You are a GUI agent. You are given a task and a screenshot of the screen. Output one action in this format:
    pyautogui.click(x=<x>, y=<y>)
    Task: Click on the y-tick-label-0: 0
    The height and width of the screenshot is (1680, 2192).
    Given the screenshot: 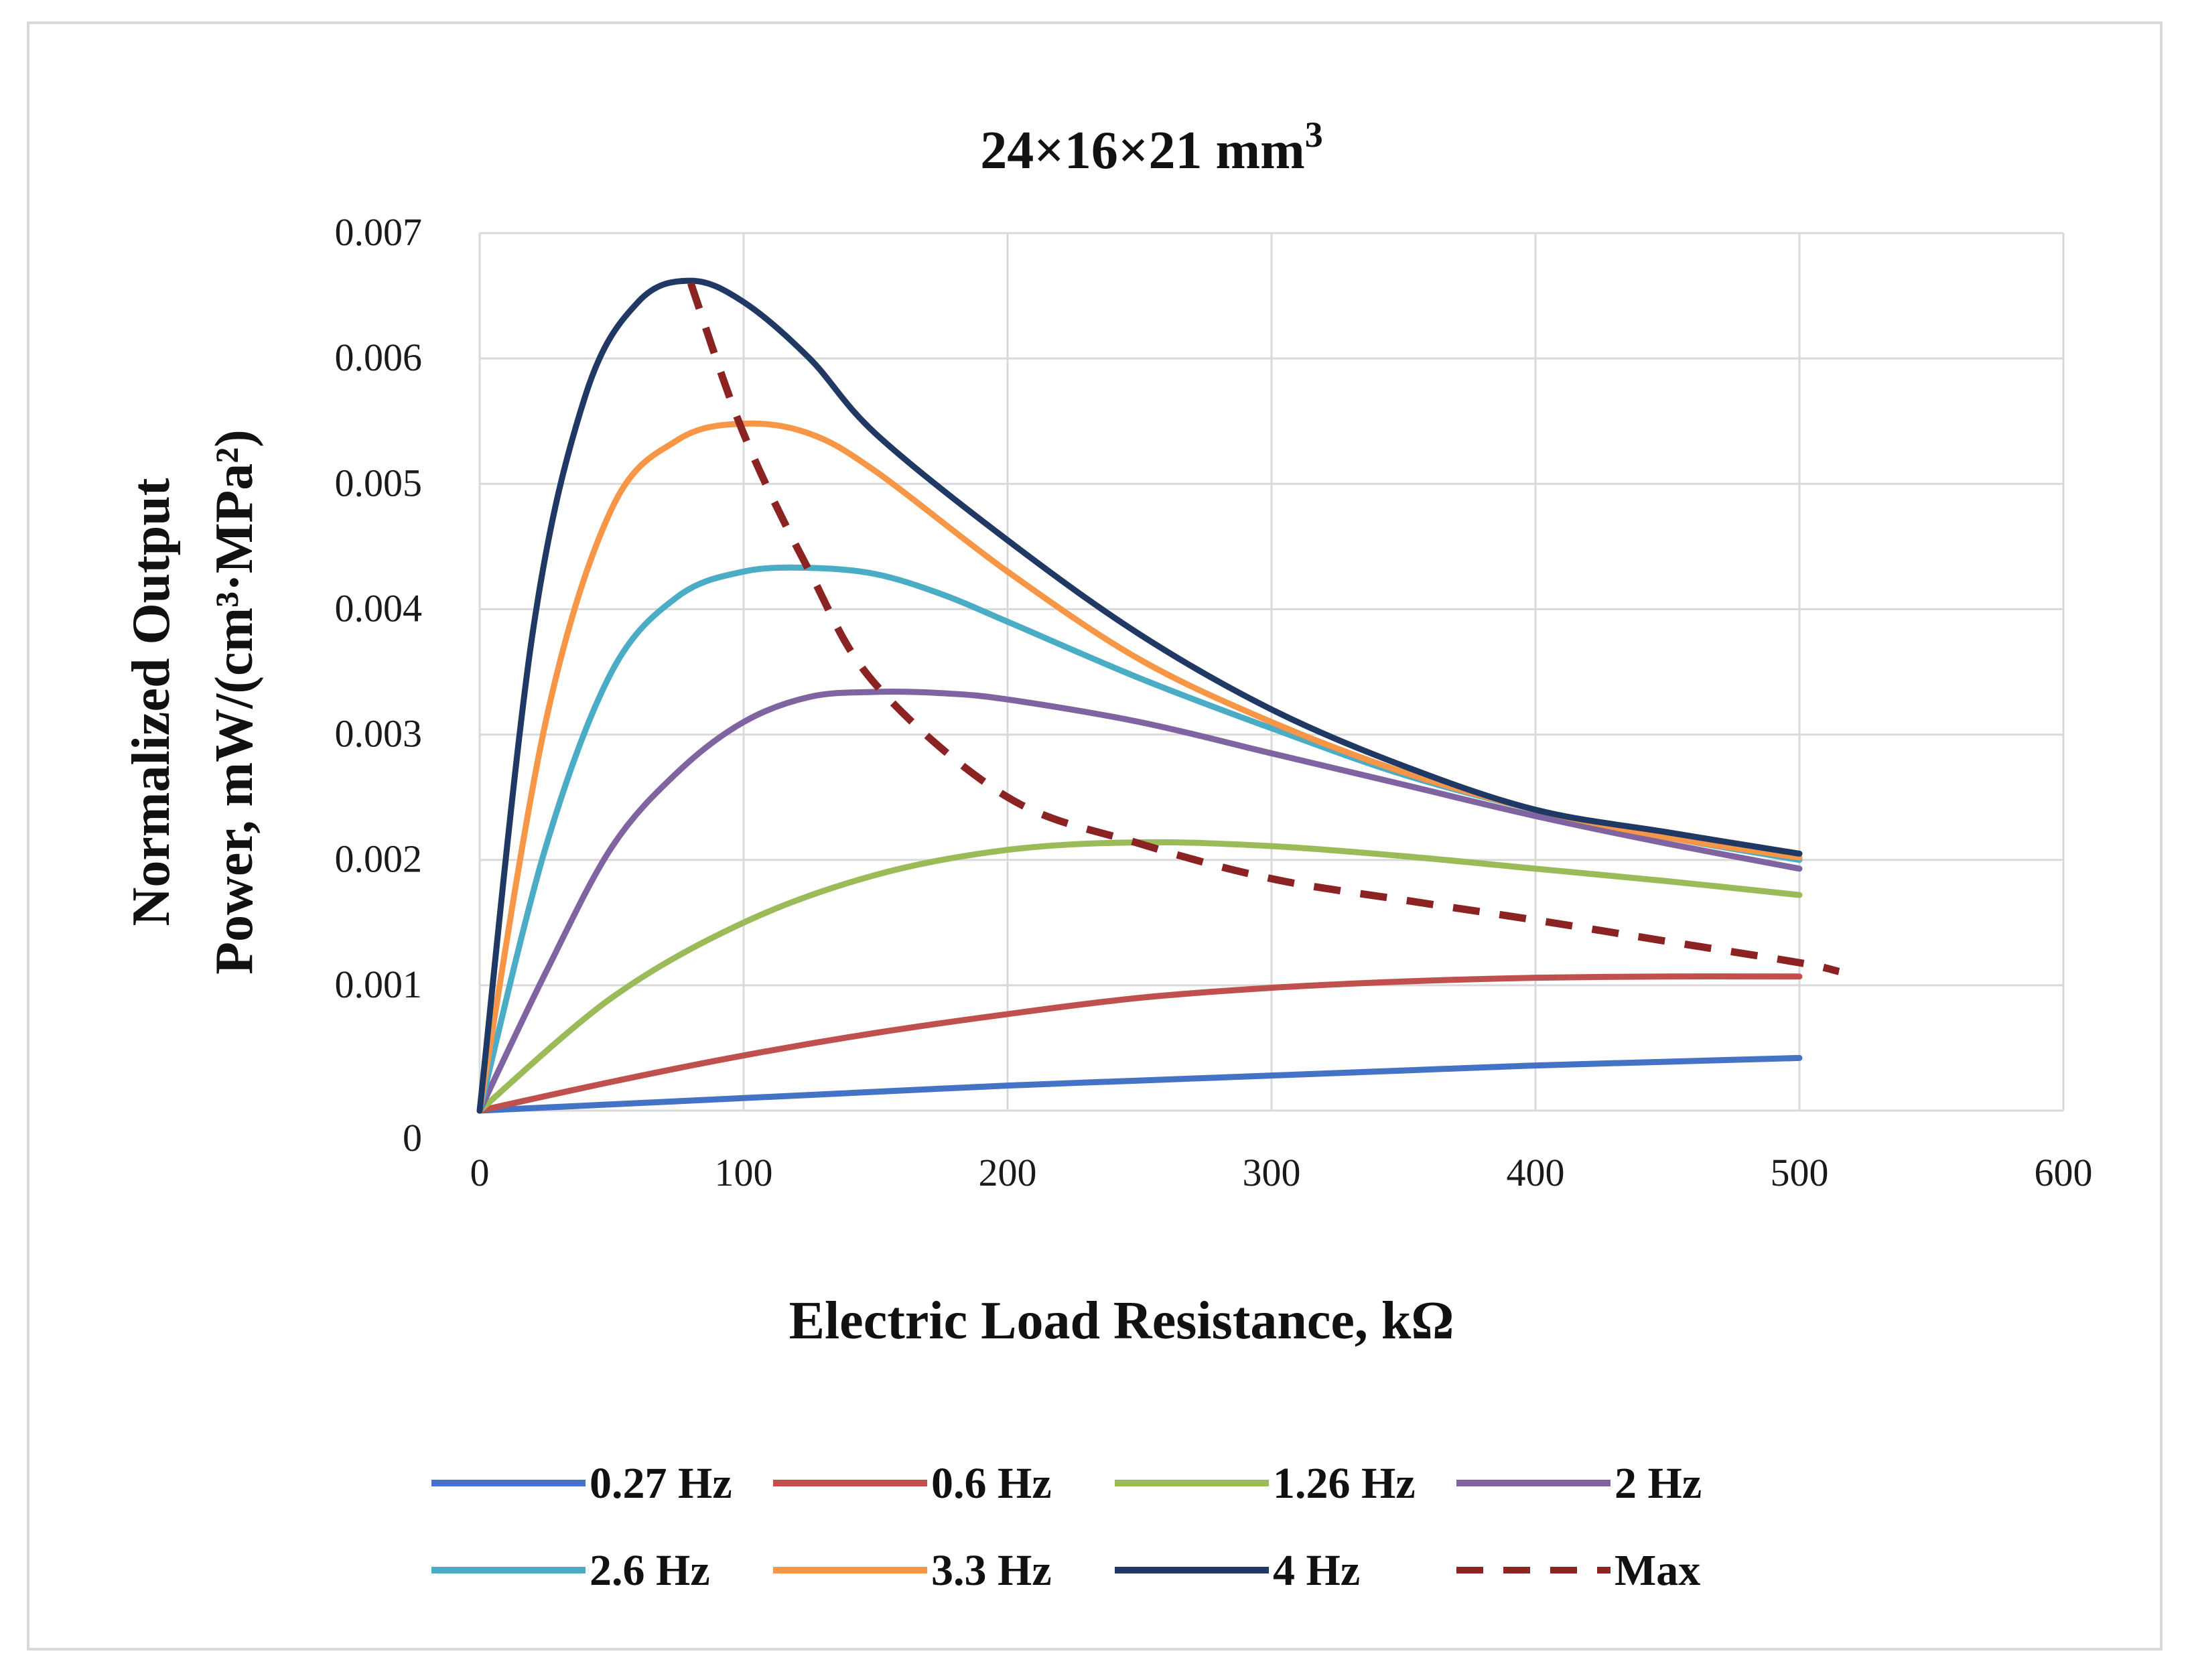 What is the action you would take?
    pyautogui.click(x=412, y=1138)
    